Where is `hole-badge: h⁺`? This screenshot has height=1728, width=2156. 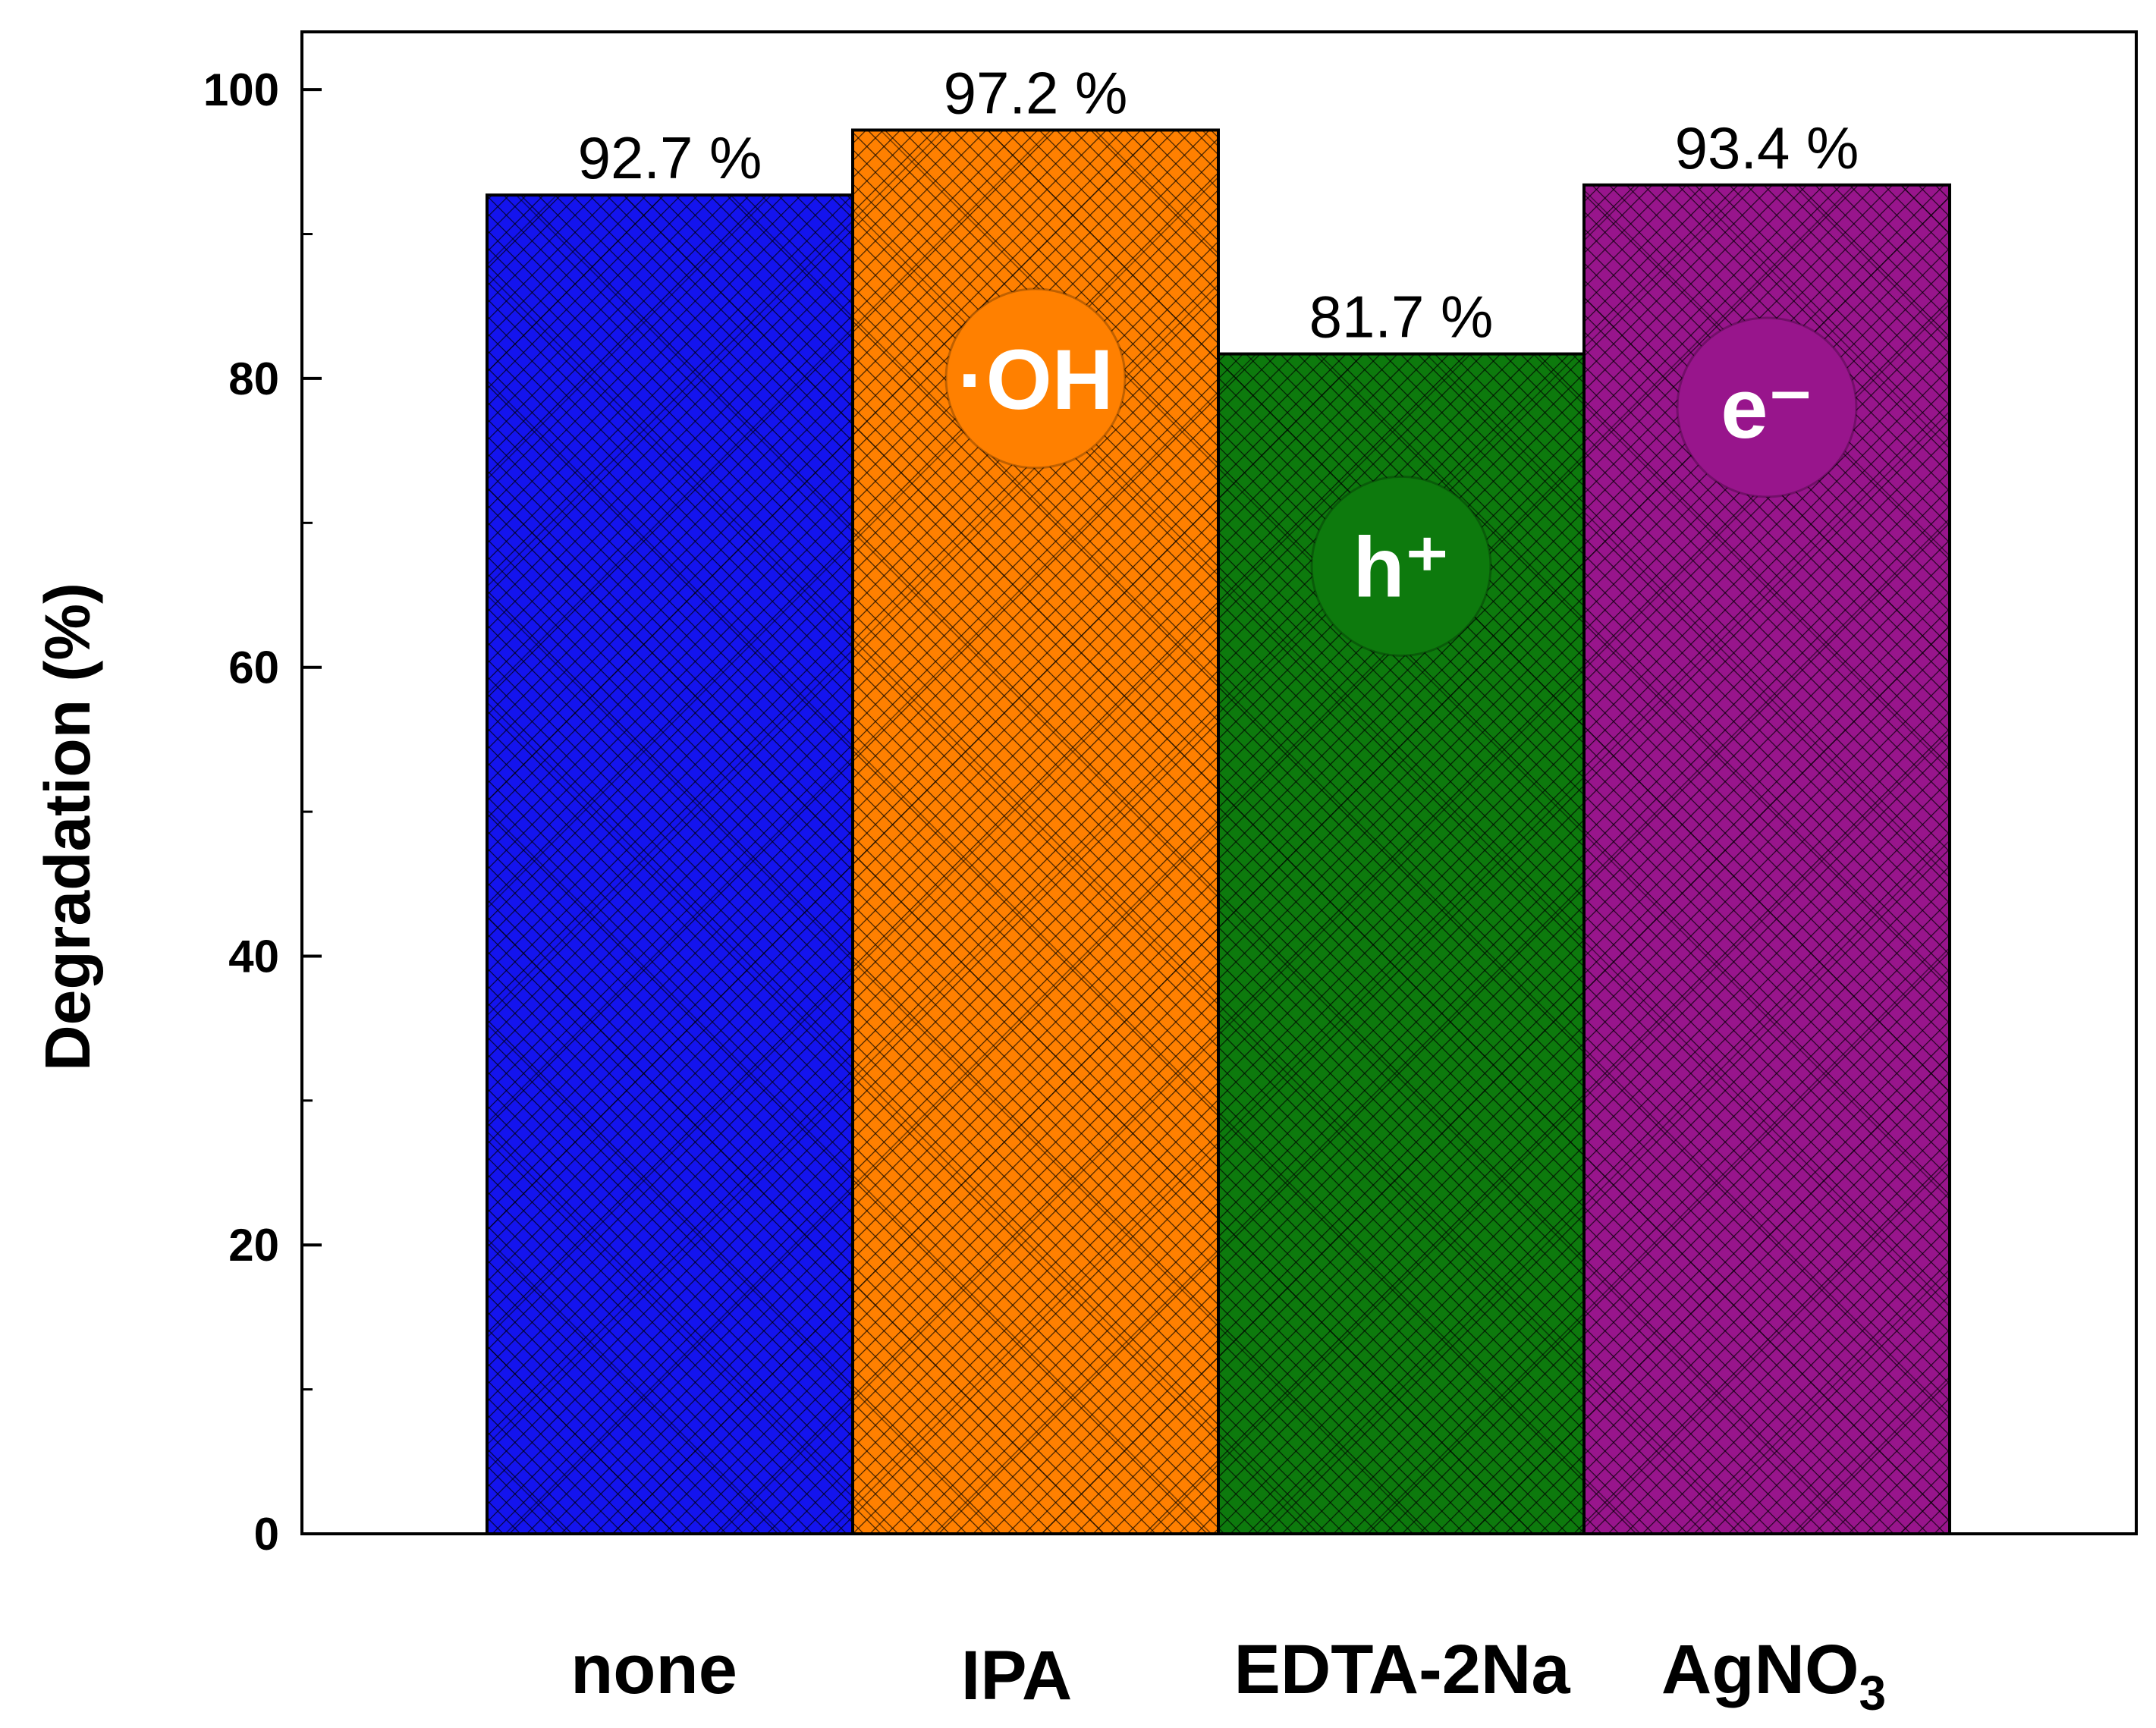
hole-badge: h⁺ is located at coordinates (1401, 566).